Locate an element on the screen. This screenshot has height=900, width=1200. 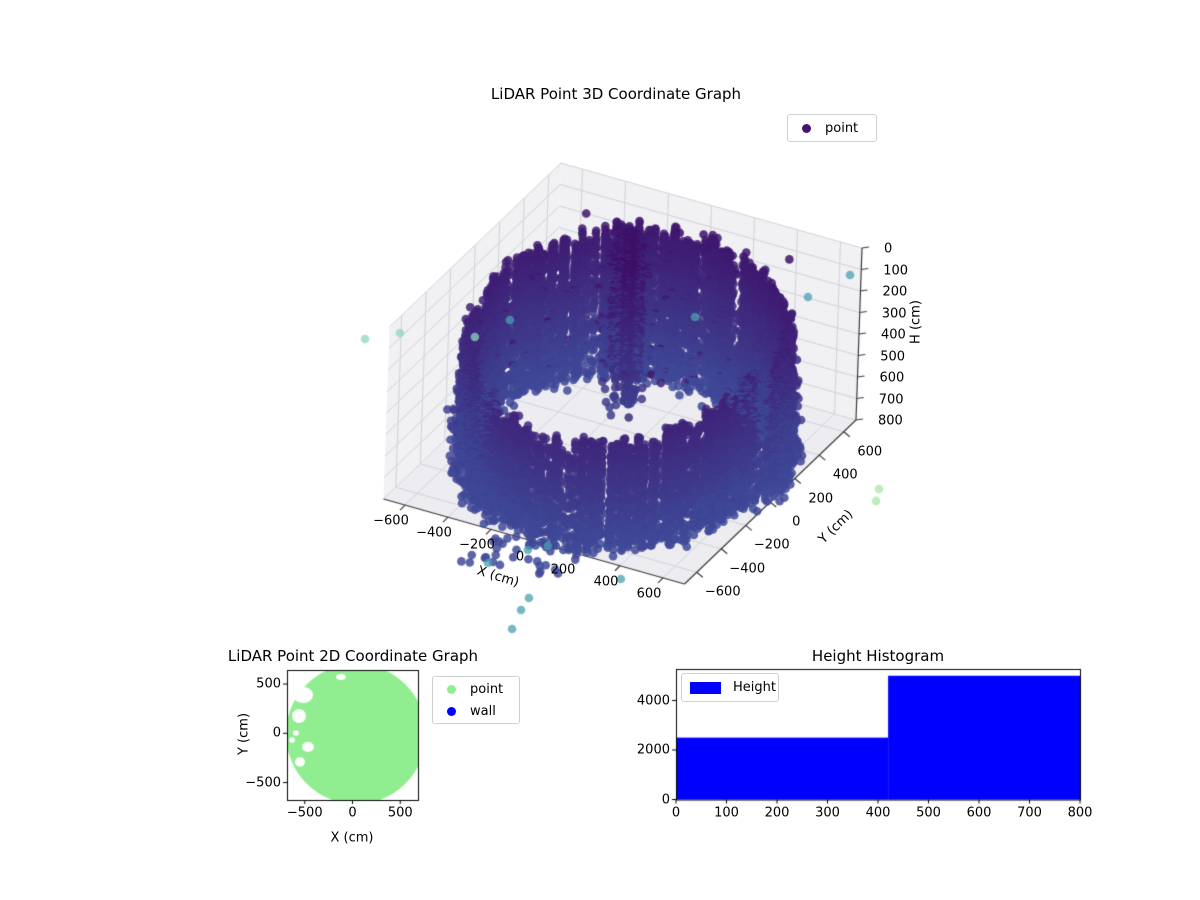
plot3d-zlabel: H (cm) is located at coordinates (916, 322).